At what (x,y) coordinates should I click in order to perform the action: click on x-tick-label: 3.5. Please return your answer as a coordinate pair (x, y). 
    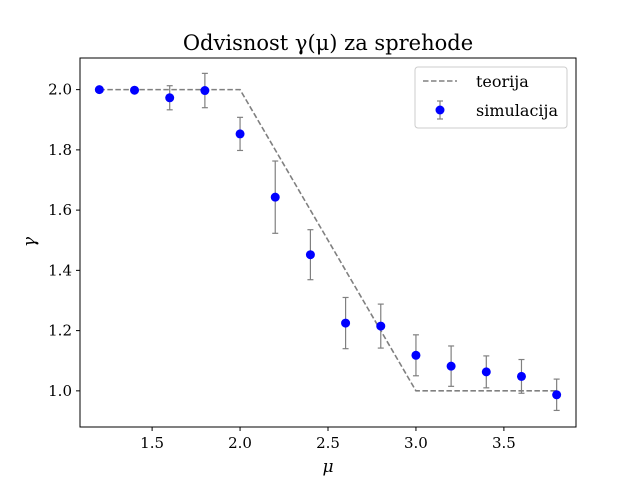
    Looking at the image, I should click on (504, 443).